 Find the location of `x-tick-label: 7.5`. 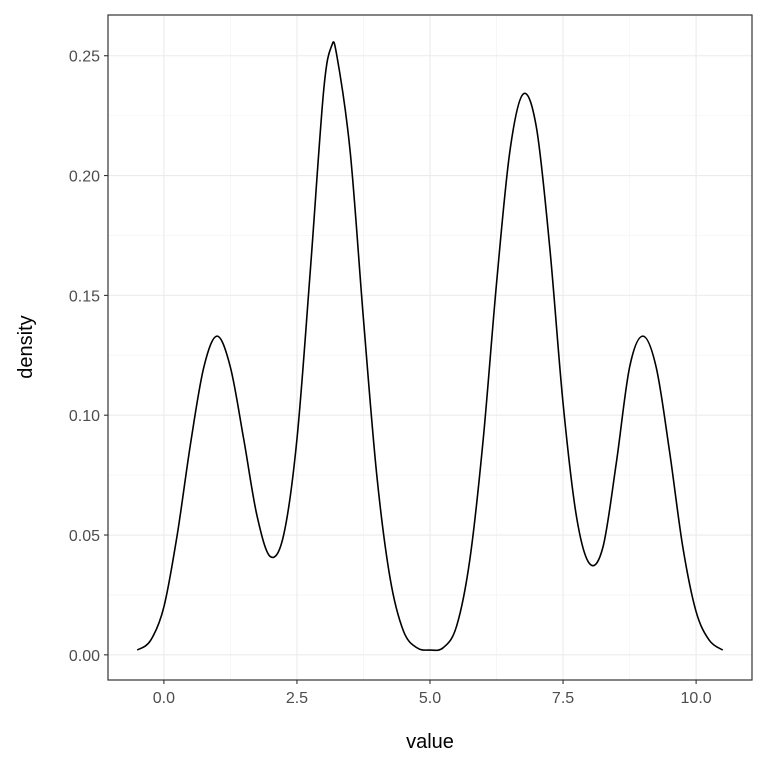

x-tick-label: 7.5 is located at coordinates (563, 698).